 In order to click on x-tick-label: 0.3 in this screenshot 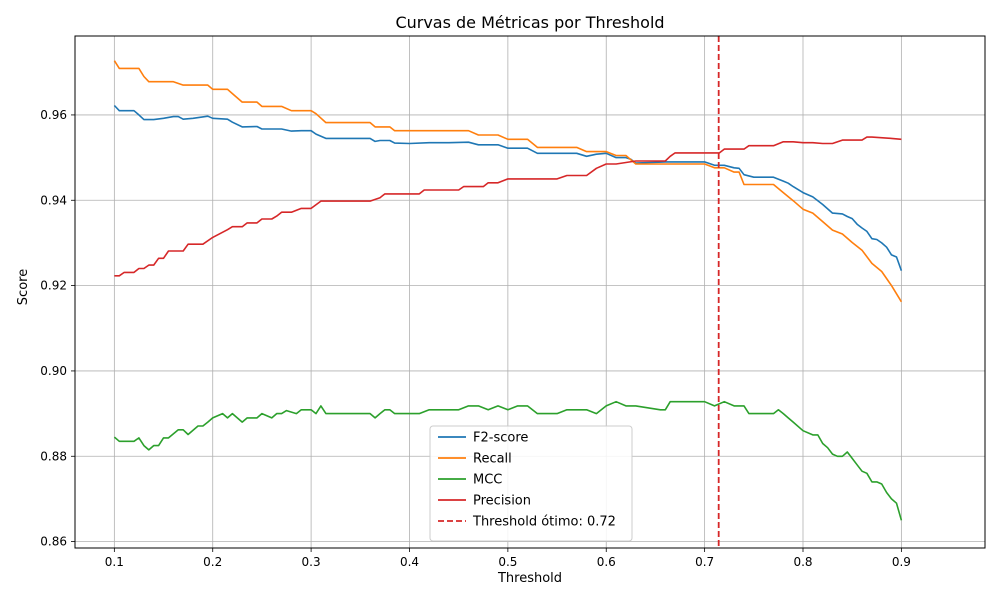, I will do `click(311, 562)`.